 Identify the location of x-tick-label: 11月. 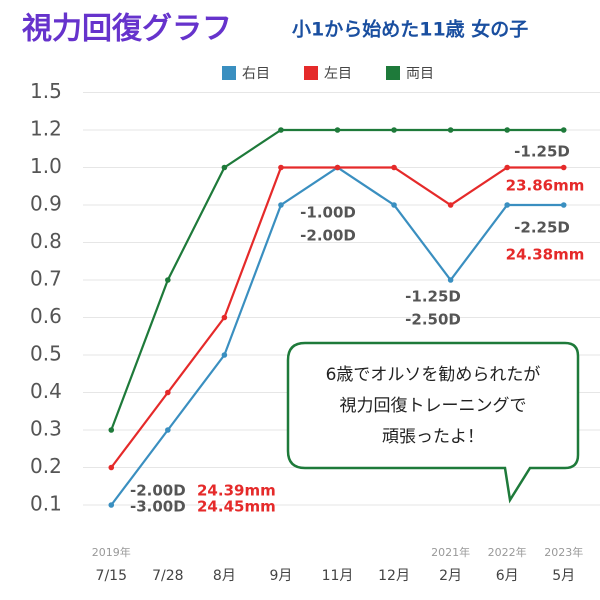
(338, 576).